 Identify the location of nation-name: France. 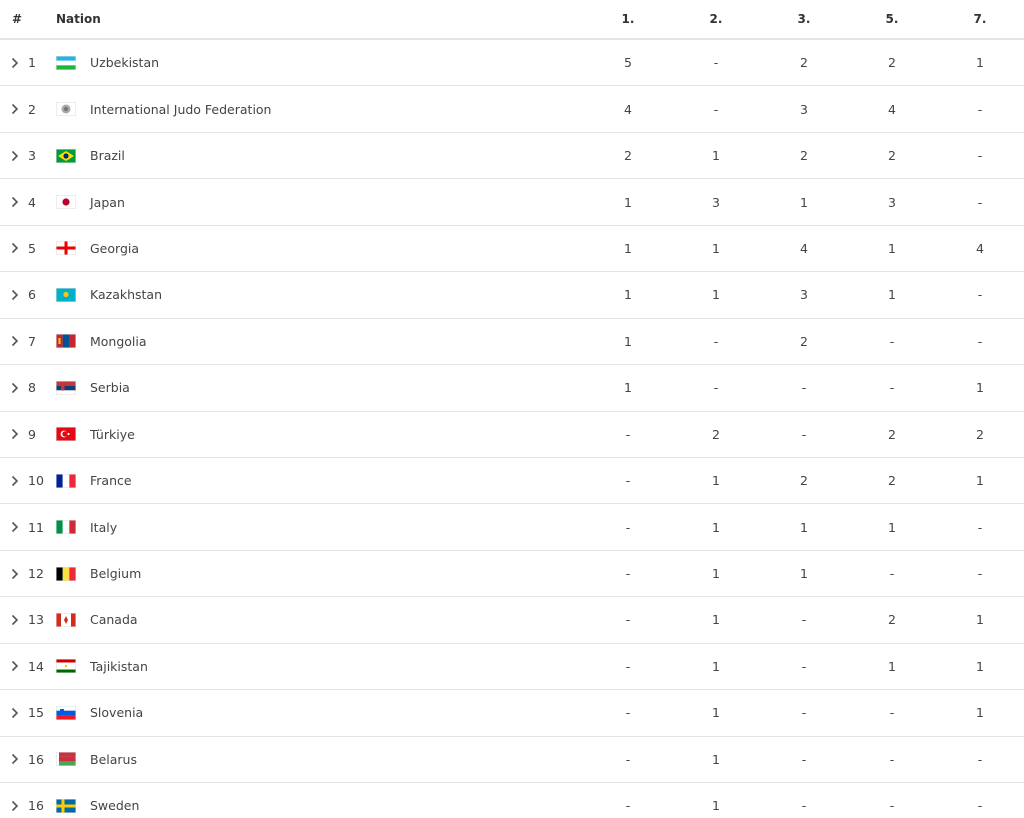
(111, 481).